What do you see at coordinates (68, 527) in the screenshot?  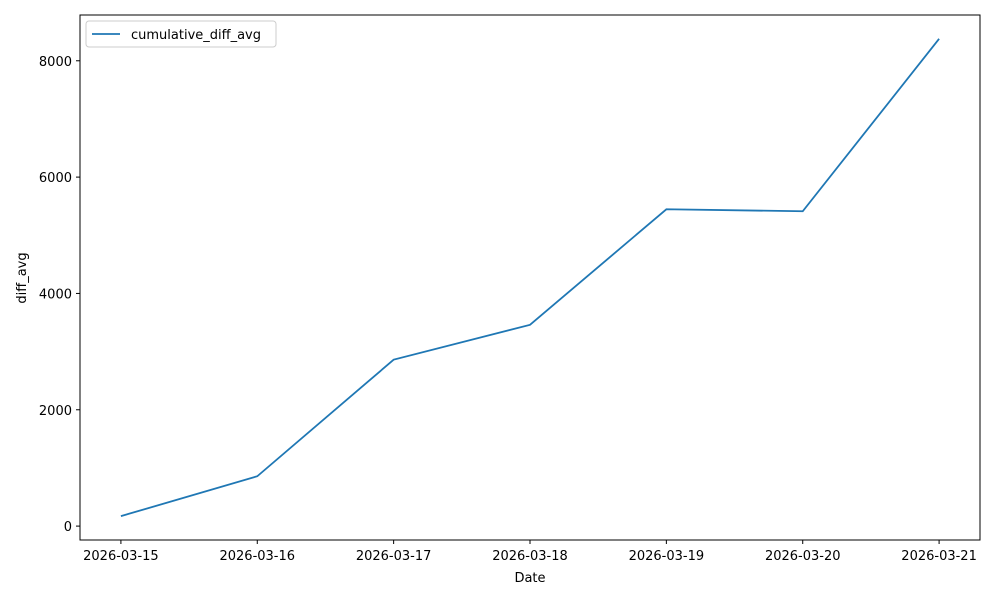 I see `y-tick-label: 0` at bounding box center [68, 527].